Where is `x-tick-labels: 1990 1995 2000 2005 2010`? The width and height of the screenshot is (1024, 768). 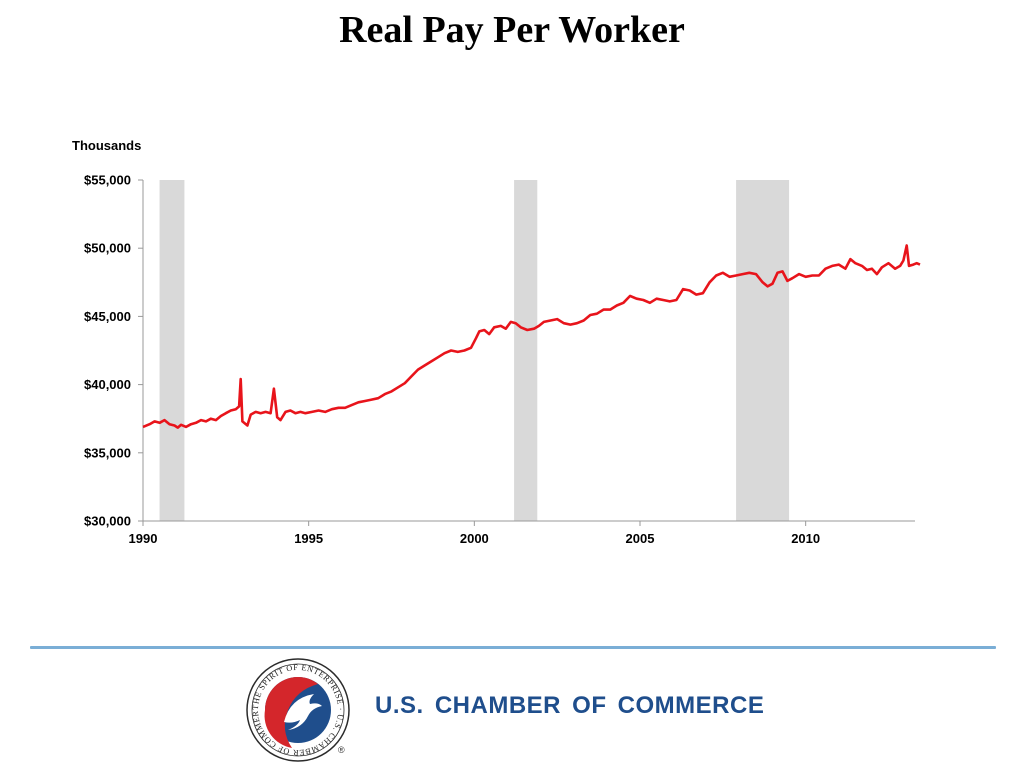 x-tick-labels: 1990 1995 2000 2005 2010 is located at coordinates (474, 533).